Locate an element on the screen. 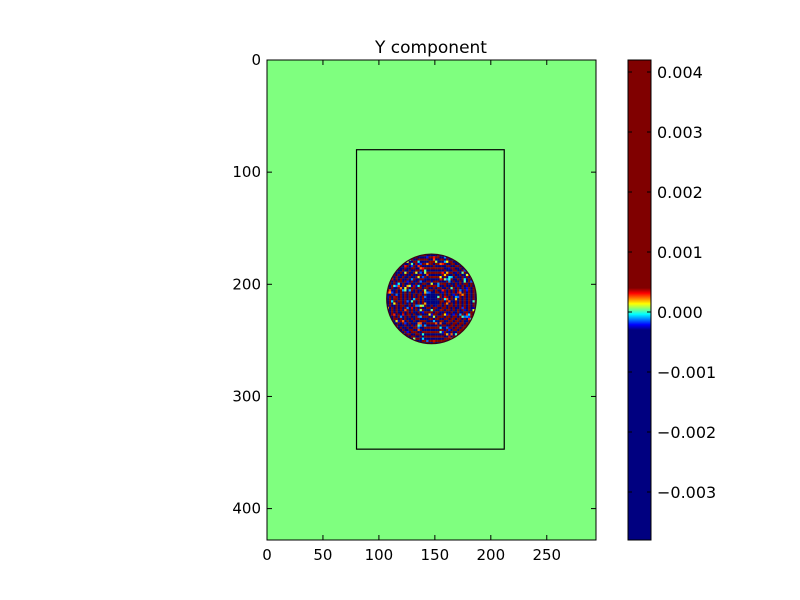  x-tick-label: 200 is located at coordinates (490, 555).